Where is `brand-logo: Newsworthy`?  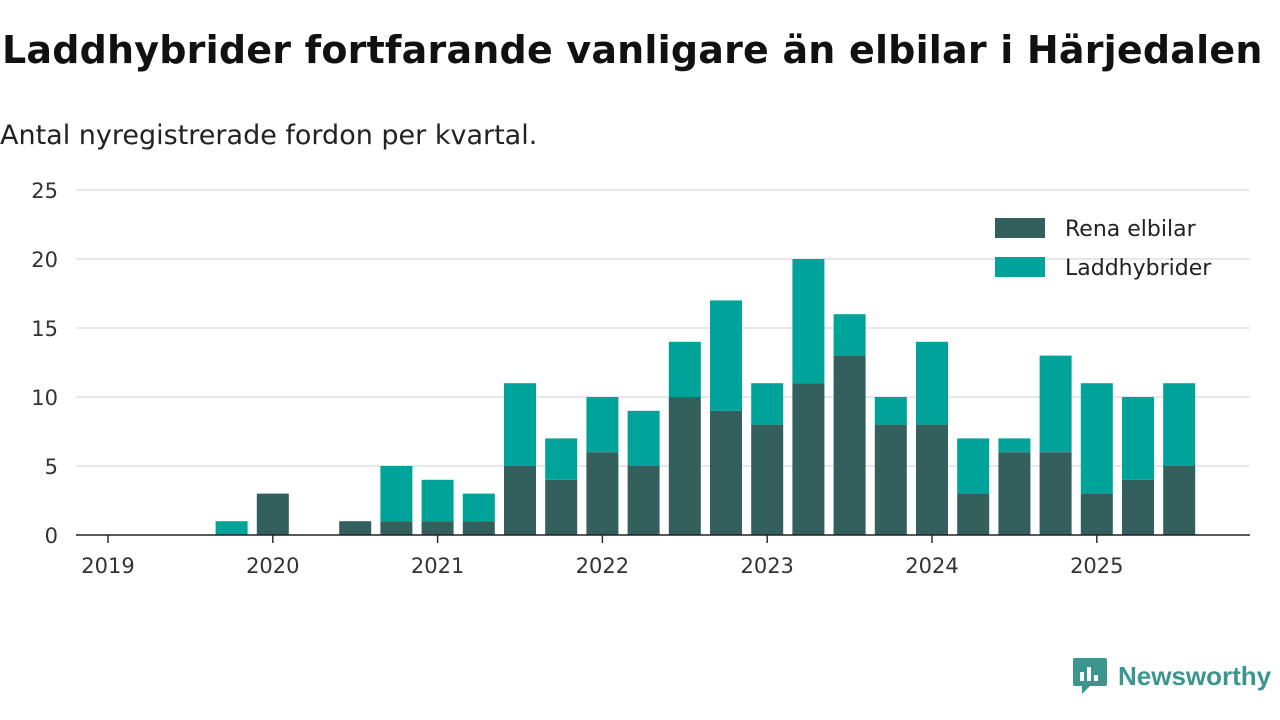
brand-logo: Newsworthy is located at coordinates (1171, 676).